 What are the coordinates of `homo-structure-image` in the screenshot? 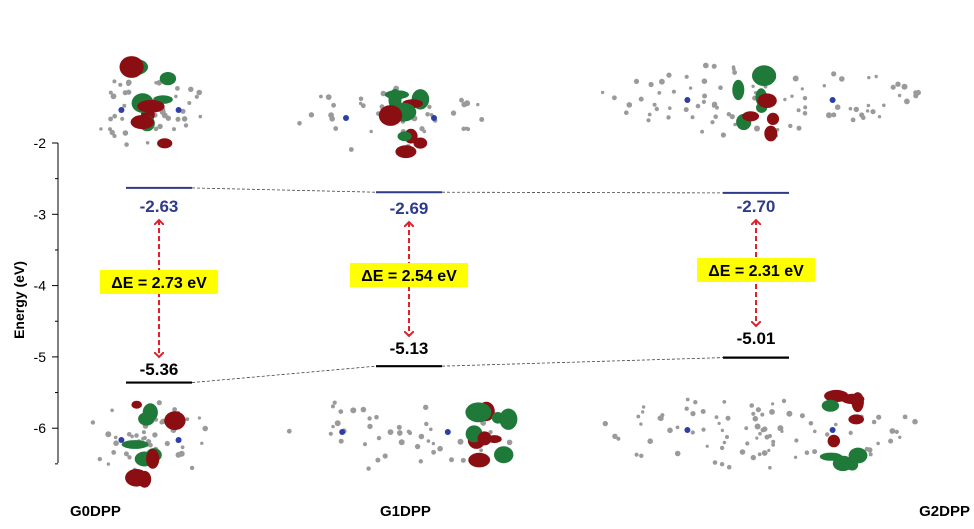 It's located at (402, 435).